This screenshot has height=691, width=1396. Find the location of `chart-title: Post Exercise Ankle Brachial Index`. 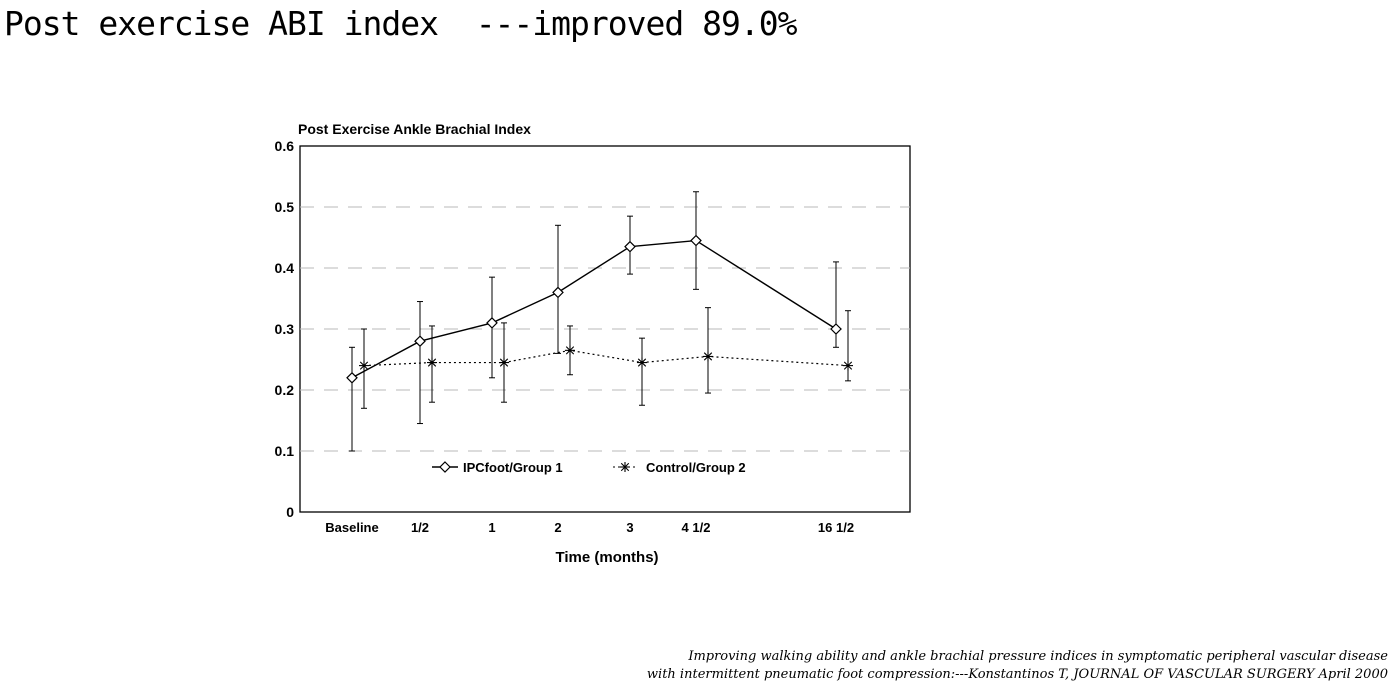

chart-title: Post Exercise Ankle Brachial Index is located at coordinates (414, 129).